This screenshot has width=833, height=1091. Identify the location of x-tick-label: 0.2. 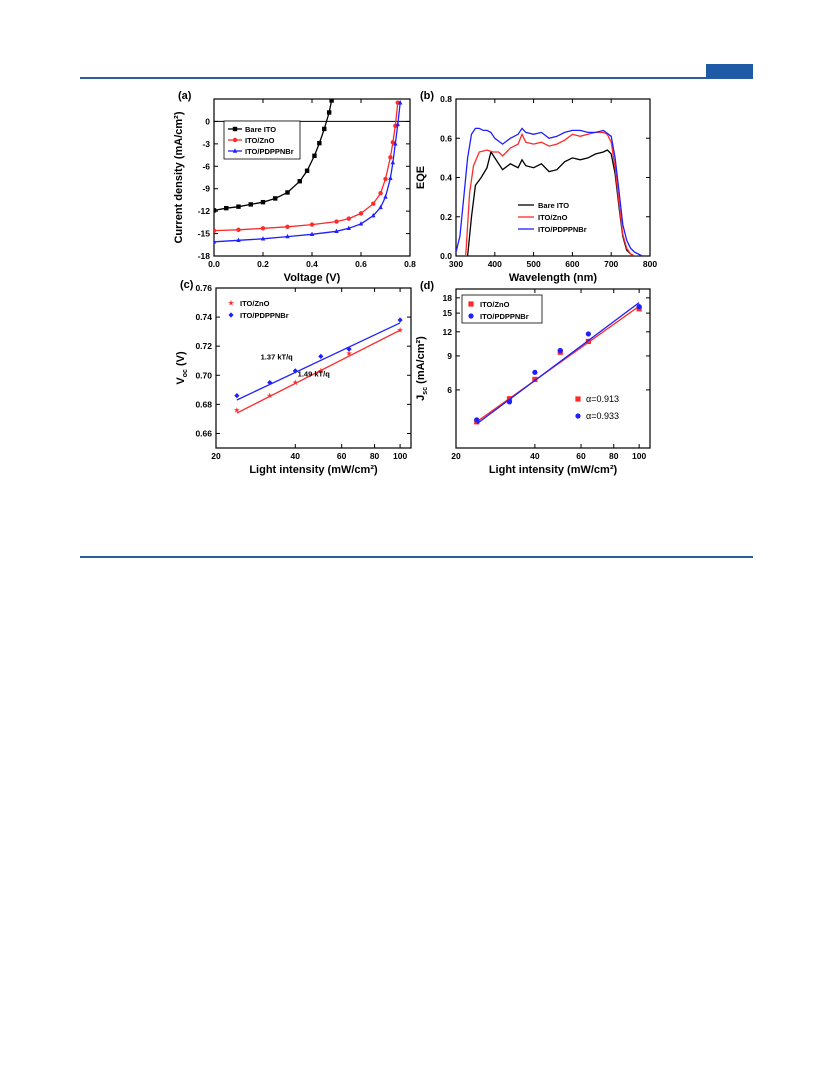
(263, 264).